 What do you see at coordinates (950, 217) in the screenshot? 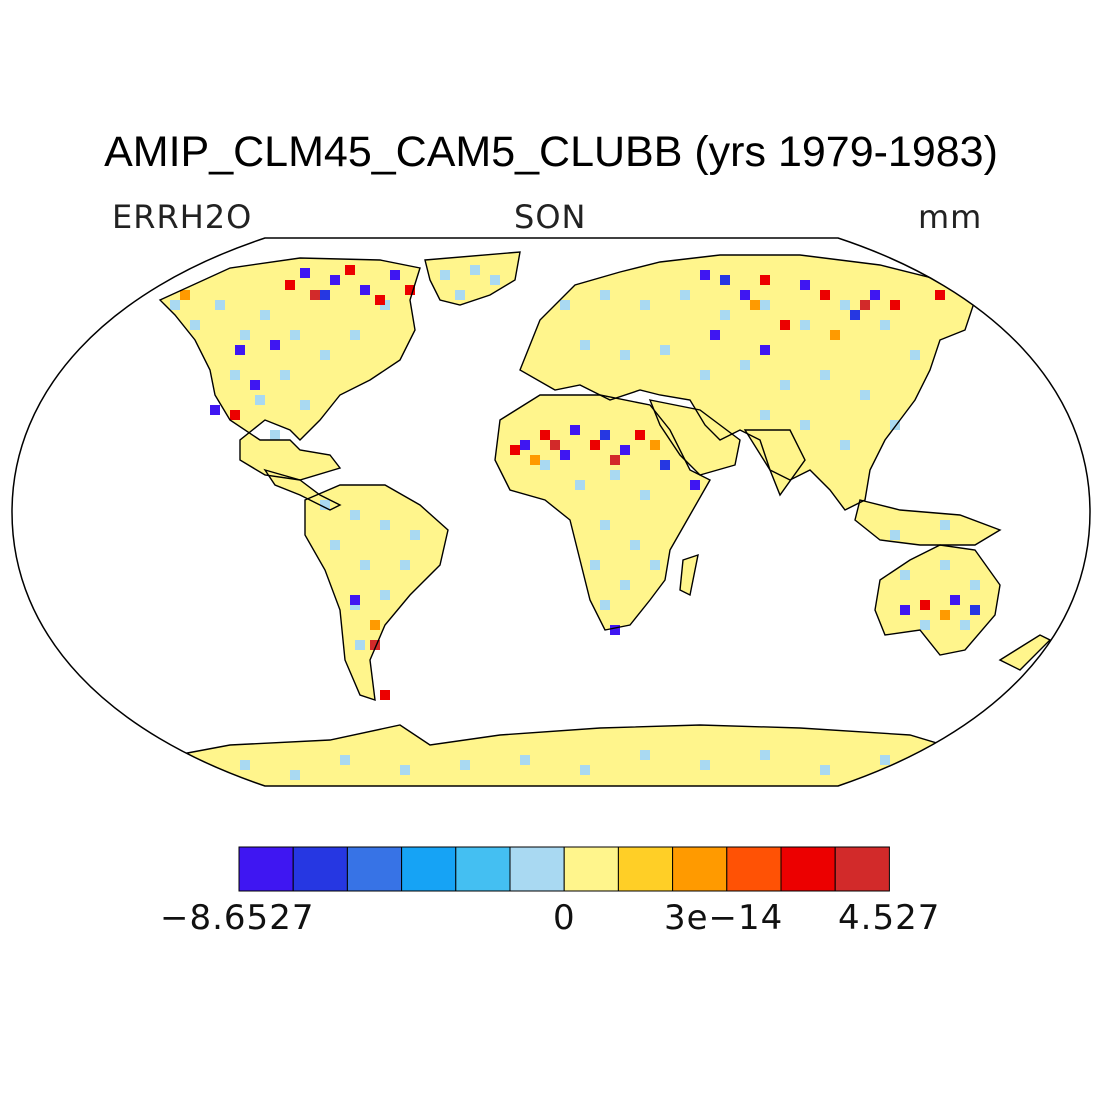
I see `units-label: mm` at bounding box center [950, 217].